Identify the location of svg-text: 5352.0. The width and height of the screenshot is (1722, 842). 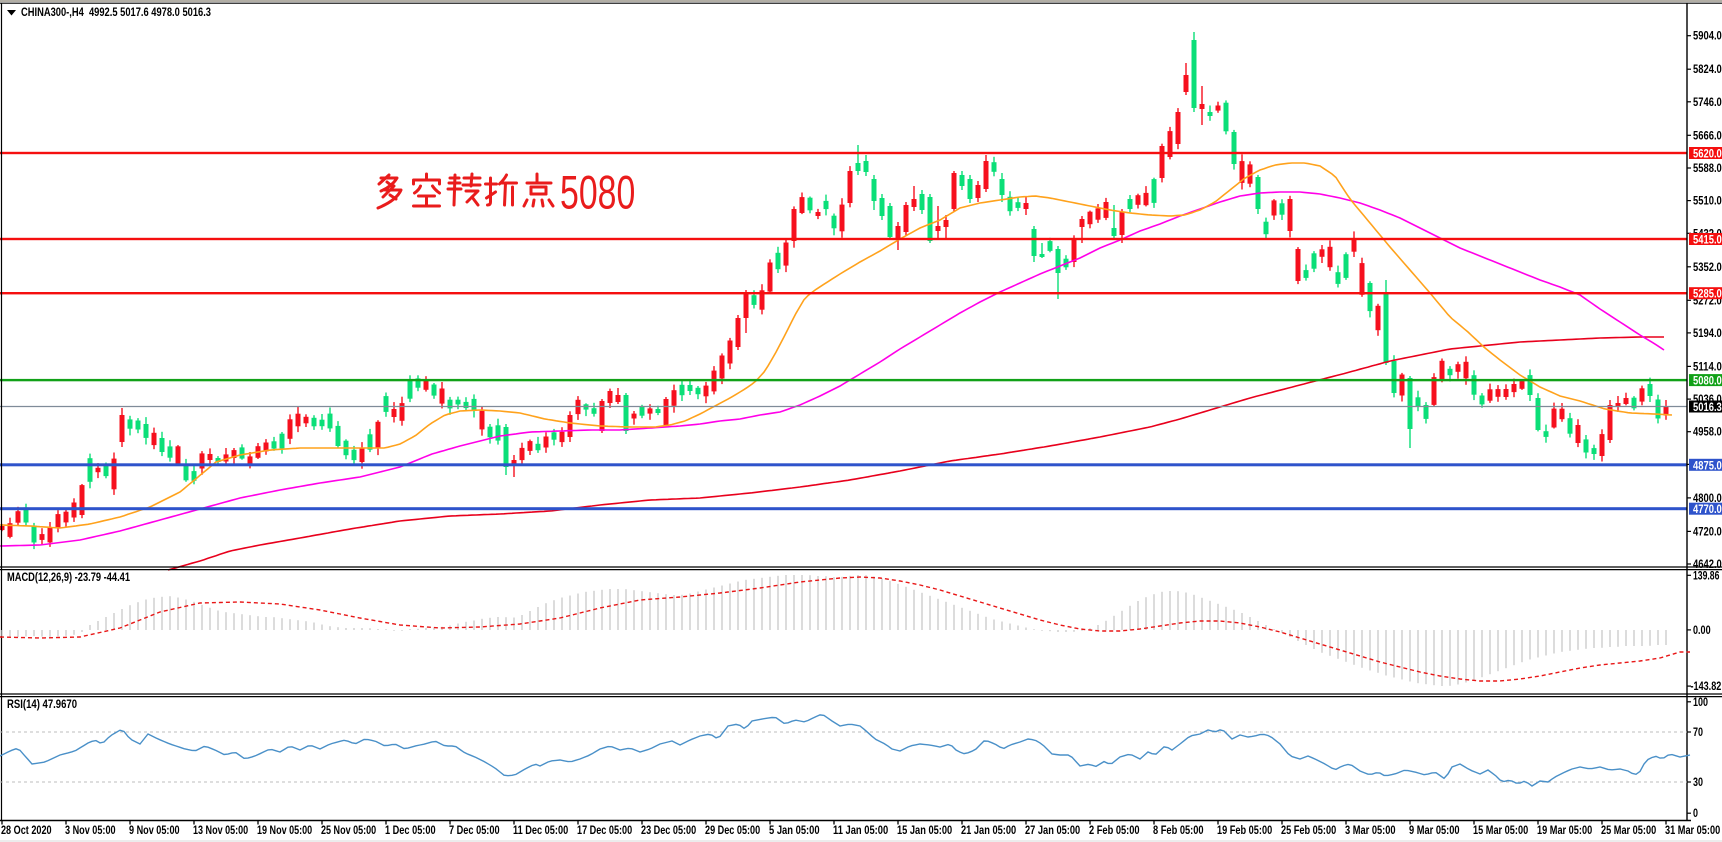
(1707, 268).